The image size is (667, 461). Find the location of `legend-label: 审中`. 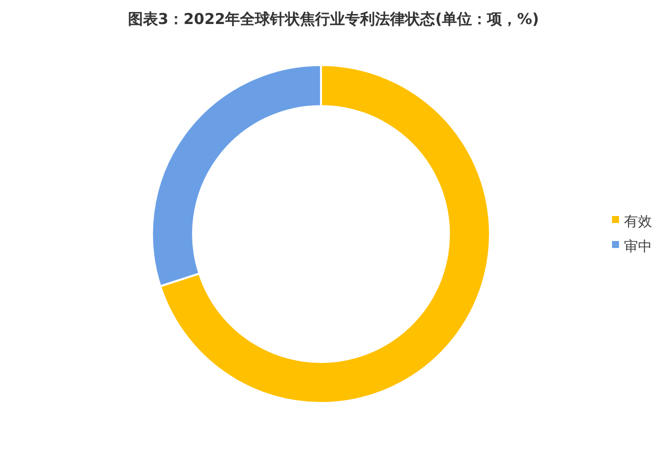

legend-label: 审中 is located at coordinates (638, 246).